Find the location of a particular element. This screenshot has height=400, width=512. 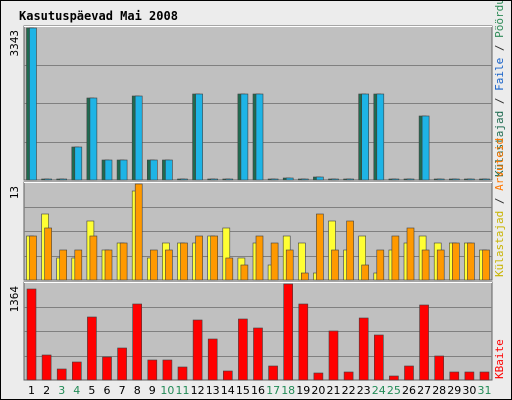

x-tick-label-day-30: 30 is located at coordinates (469, 390).